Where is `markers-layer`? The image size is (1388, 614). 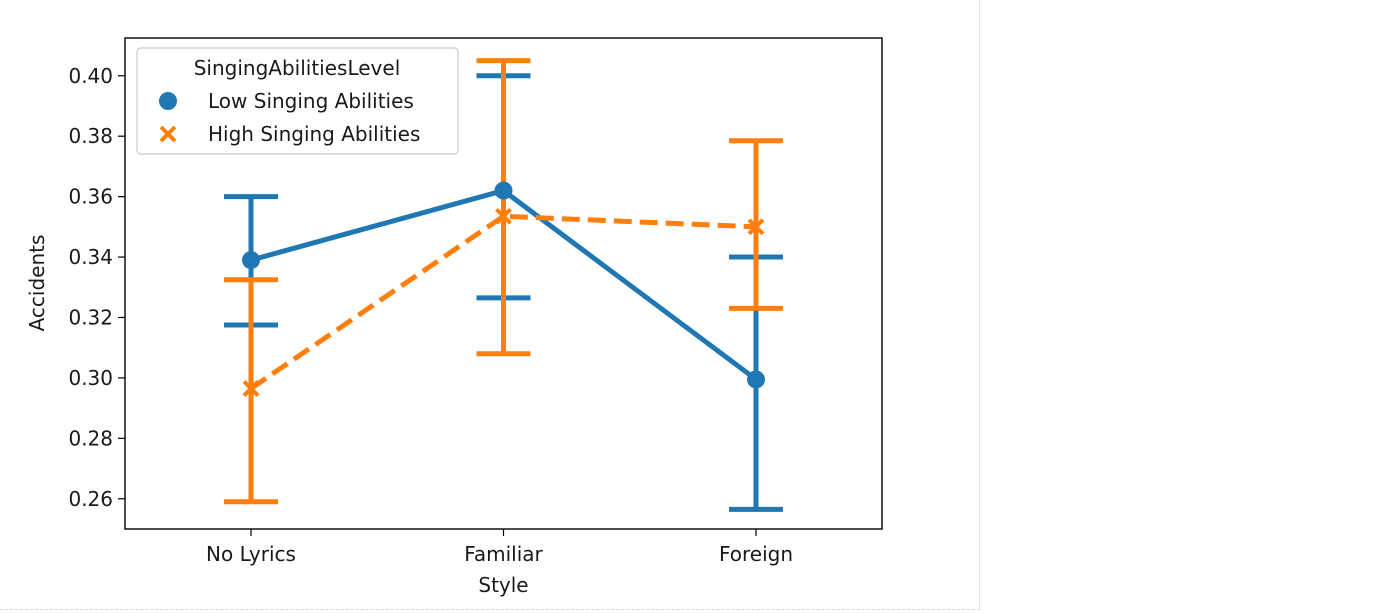 markers-layer is located at coordinates (503, 289).